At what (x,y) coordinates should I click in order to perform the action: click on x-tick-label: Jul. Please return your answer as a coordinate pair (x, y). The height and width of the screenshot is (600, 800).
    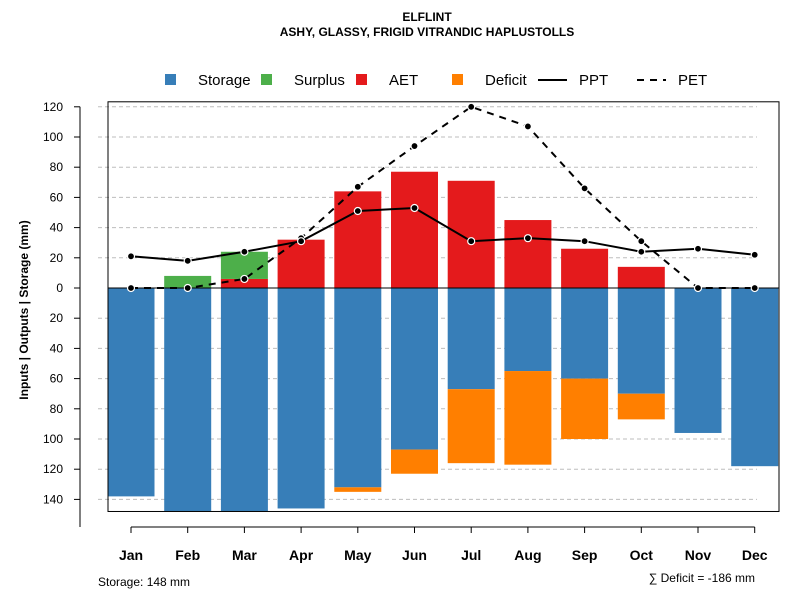
    Looking at the image, I should click on (471, 555).